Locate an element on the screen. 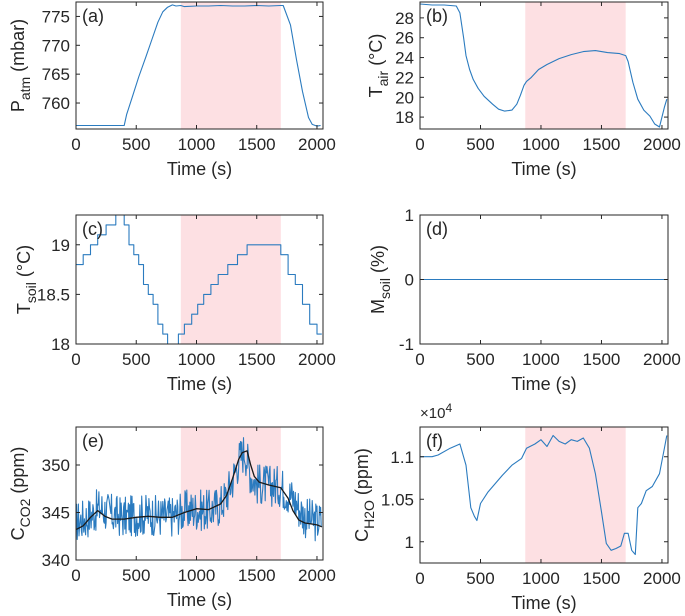  y-axis-label: Tair (°C) is located at coordinates (378, 66).